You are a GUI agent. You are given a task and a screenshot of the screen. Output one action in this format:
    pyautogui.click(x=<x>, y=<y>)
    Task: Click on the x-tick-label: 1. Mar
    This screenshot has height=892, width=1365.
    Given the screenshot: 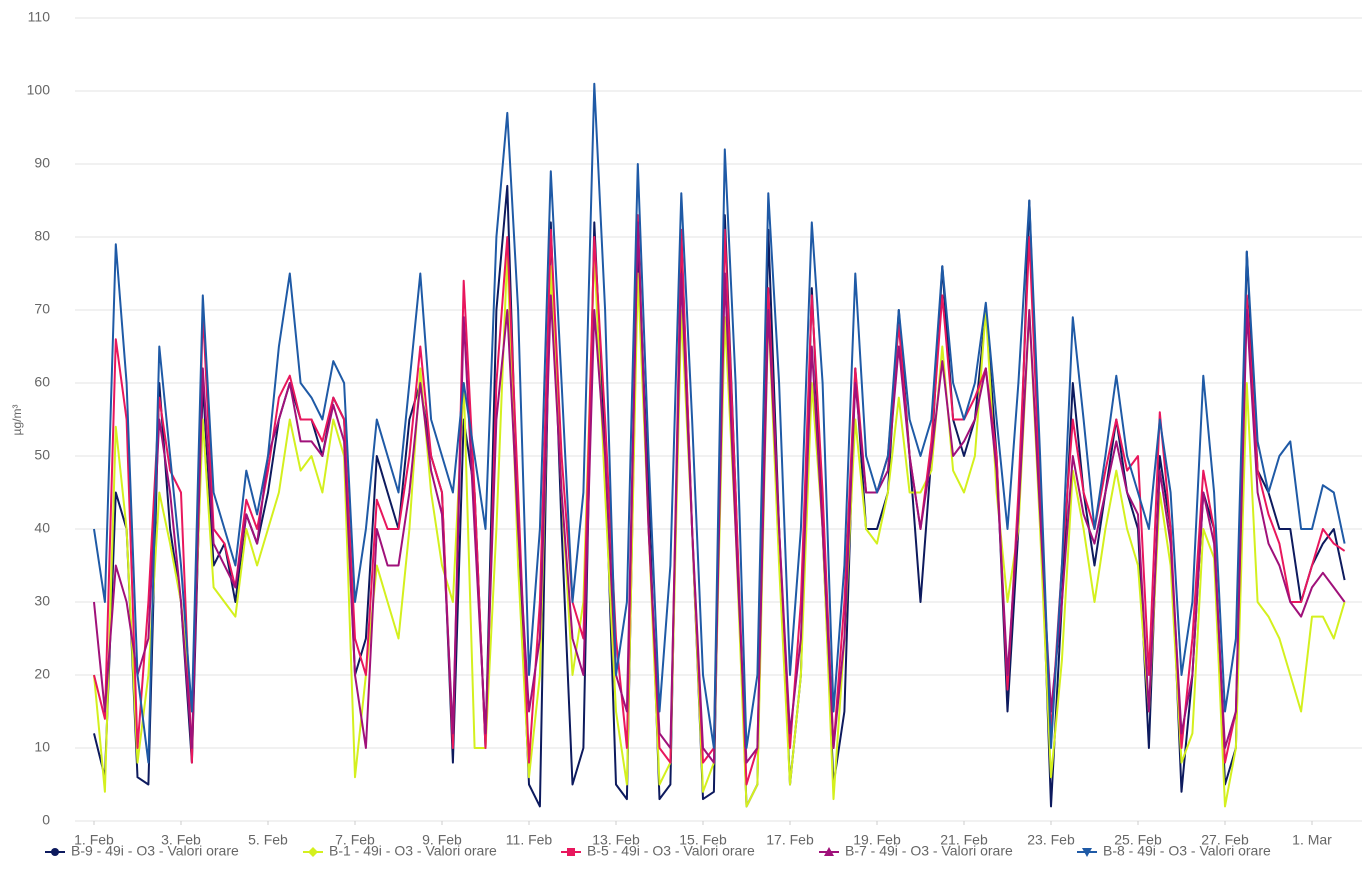 What is the action you would take?
    pyautogui.click(x=1312, y=840)
    